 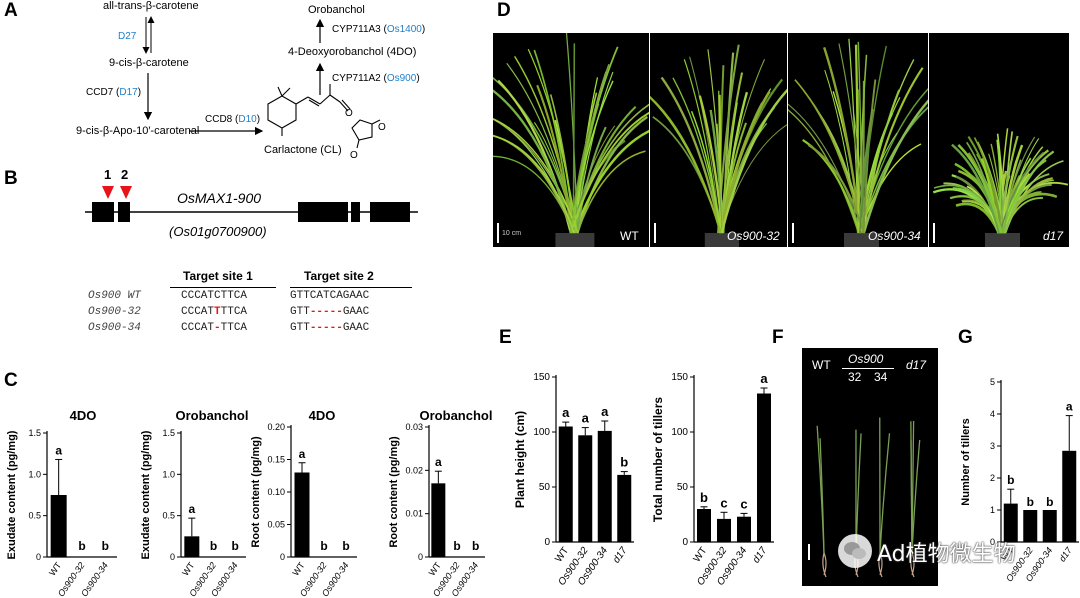 What do you see at coordinates (753, 236) in the screenshot?
I see `photo-label-os900-32: Os900-32` at bounding box center [753, 236].